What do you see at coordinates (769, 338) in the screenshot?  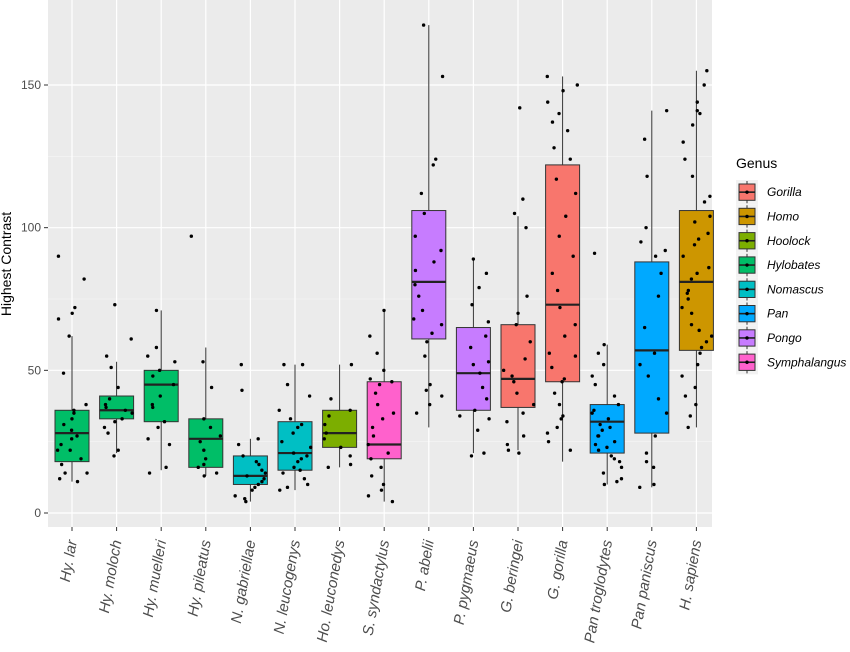 I see `legend-item: Pongo` at bounding box center [769, 338].